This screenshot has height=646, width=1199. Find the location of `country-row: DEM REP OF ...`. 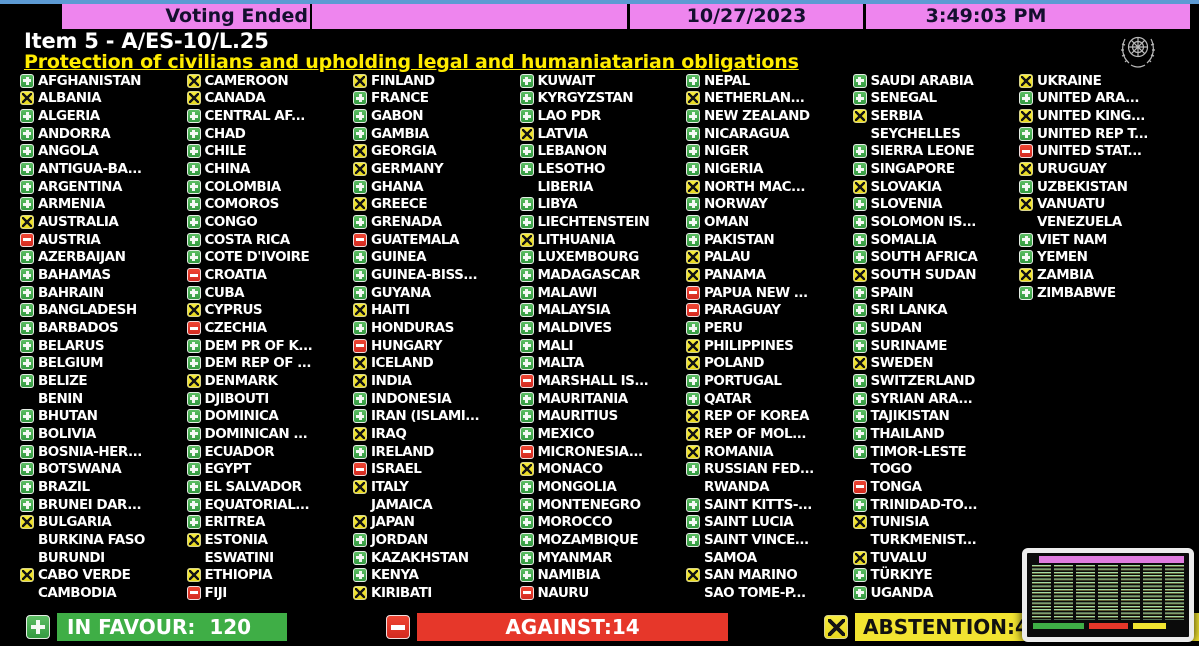

country-row: DEM REP OF ... is located at coordinates (270, 364).